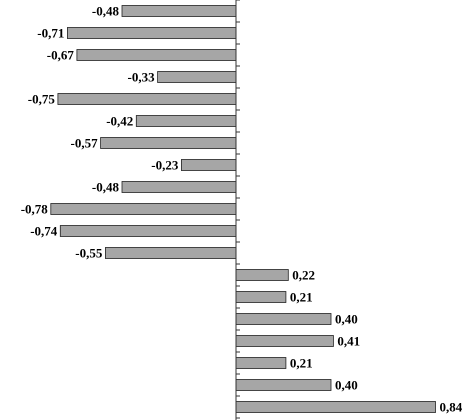 The width and height of the screenshot is (474, 420). I want to click on data-label: 0,41, so click(348, 341).